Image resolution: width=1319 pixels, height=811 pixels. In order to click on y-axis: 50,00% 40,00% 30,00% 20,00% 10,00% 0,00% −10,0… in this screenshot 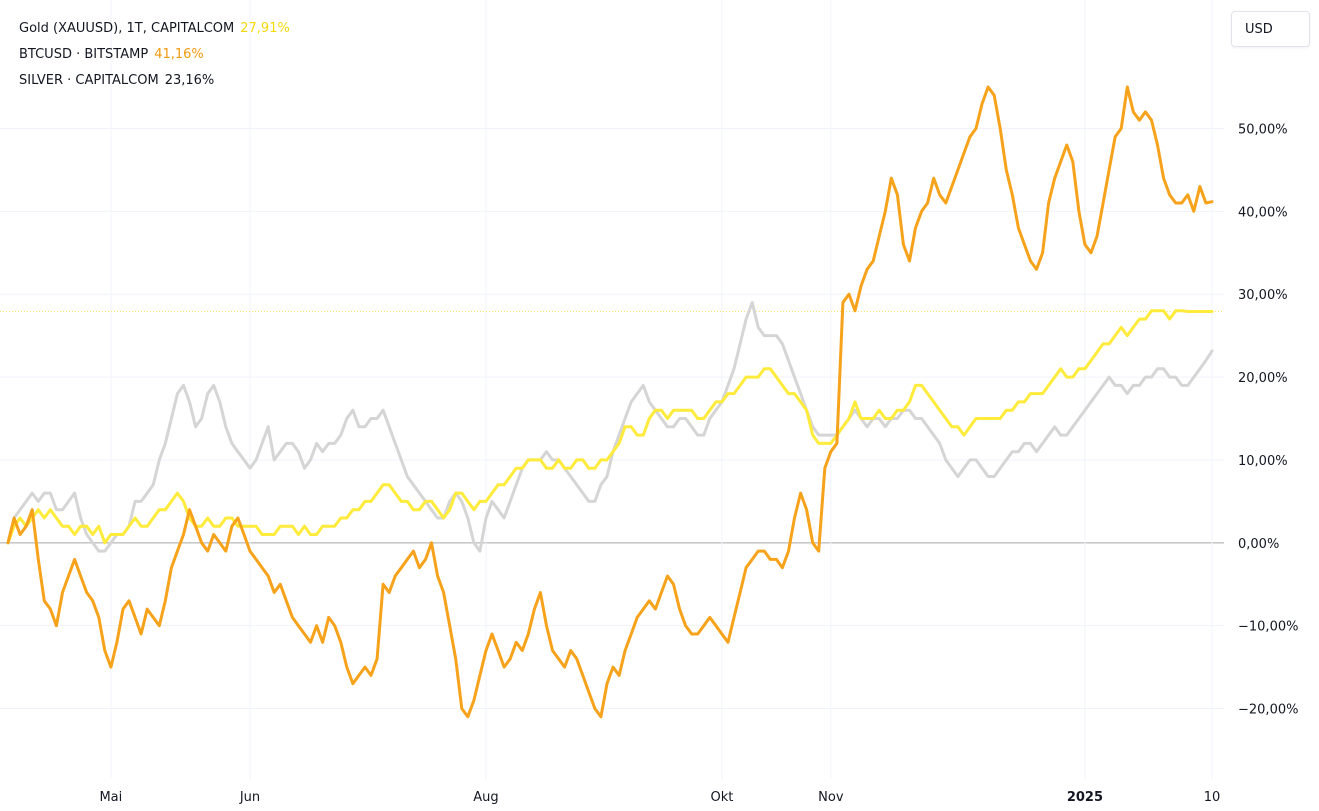, I will do `click(1268, 419)`.